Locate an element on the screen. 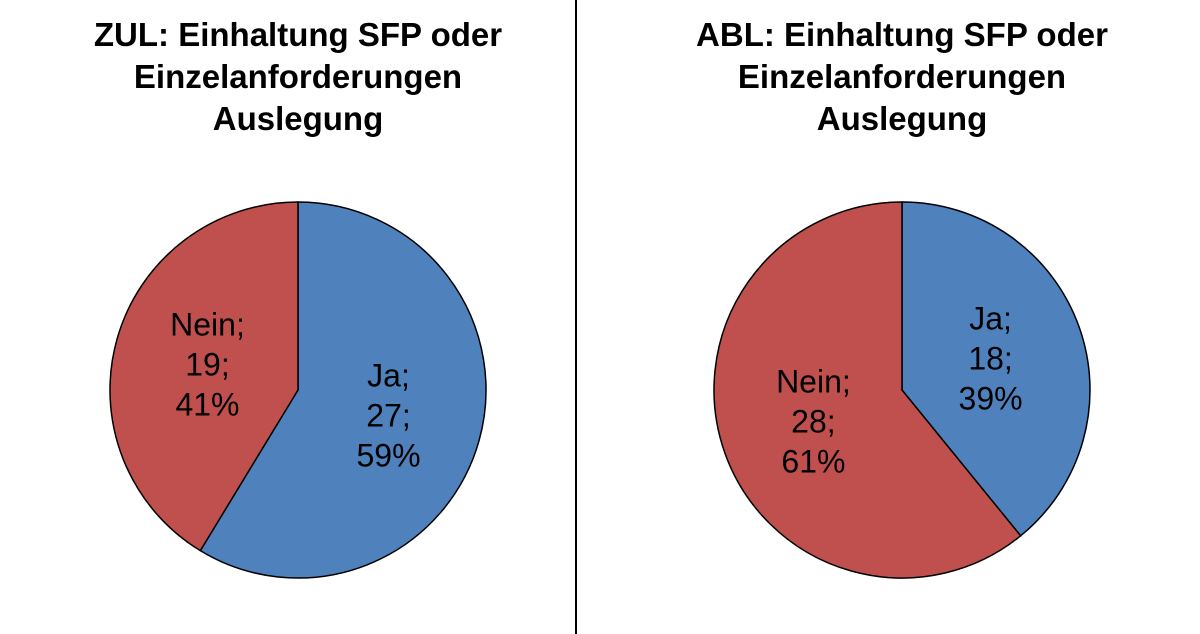 Image resolution: width=1200 pixels, height=634 pixels. data-label-line: 59% is located at coordinates (388, 455).